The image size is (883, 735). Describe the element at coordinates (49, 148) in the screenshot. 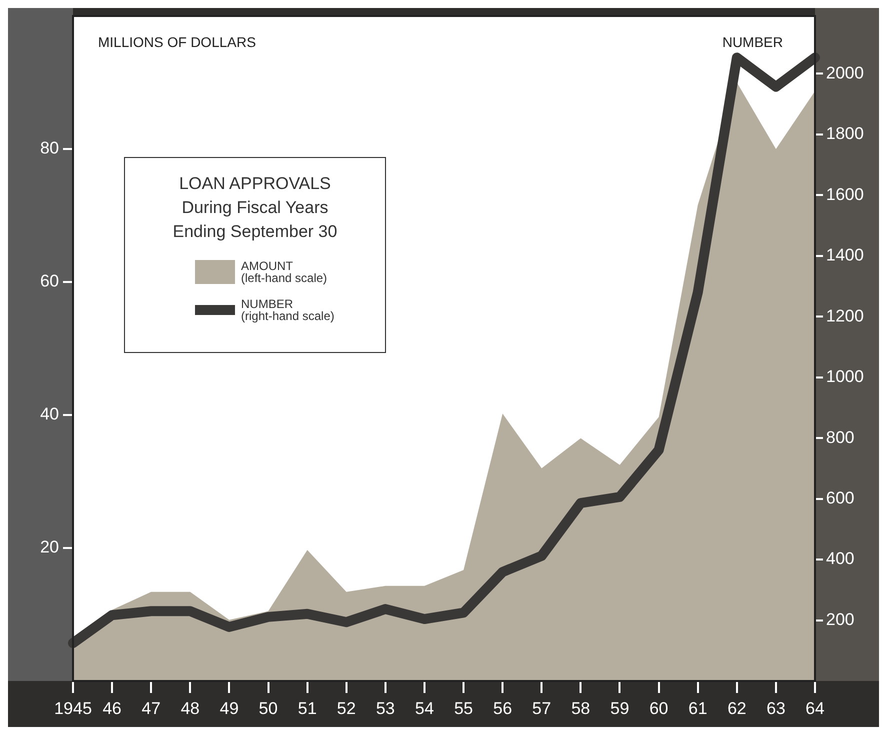

I see `y-tick-label: 80` at that location.